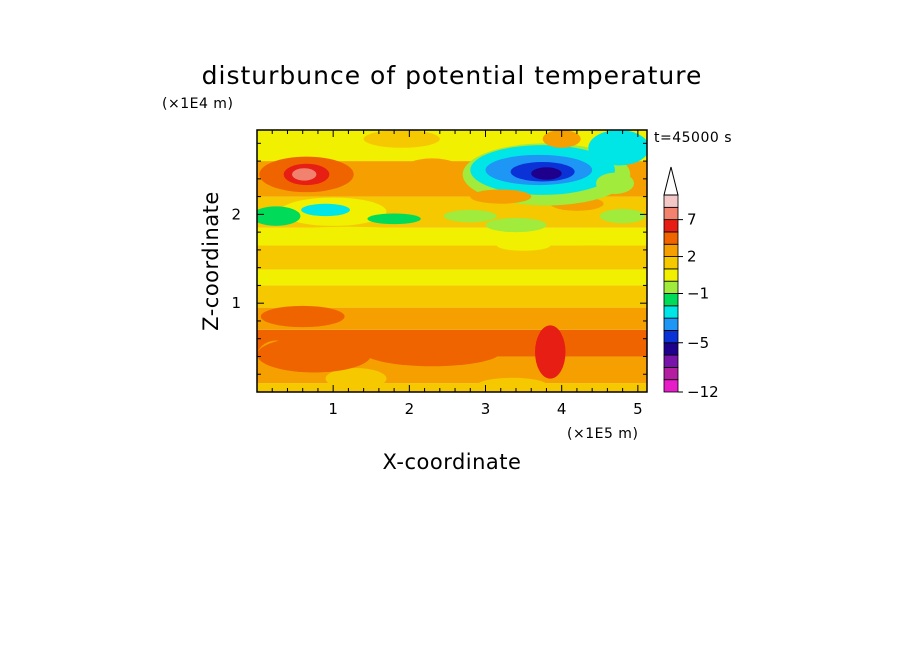 This screenshot has width=904, height=654. What do you see at coordinates (197, 104) in the screenshot?
I see `y-unit-label: (×1E4 m)` at bounding box center [197, 104].